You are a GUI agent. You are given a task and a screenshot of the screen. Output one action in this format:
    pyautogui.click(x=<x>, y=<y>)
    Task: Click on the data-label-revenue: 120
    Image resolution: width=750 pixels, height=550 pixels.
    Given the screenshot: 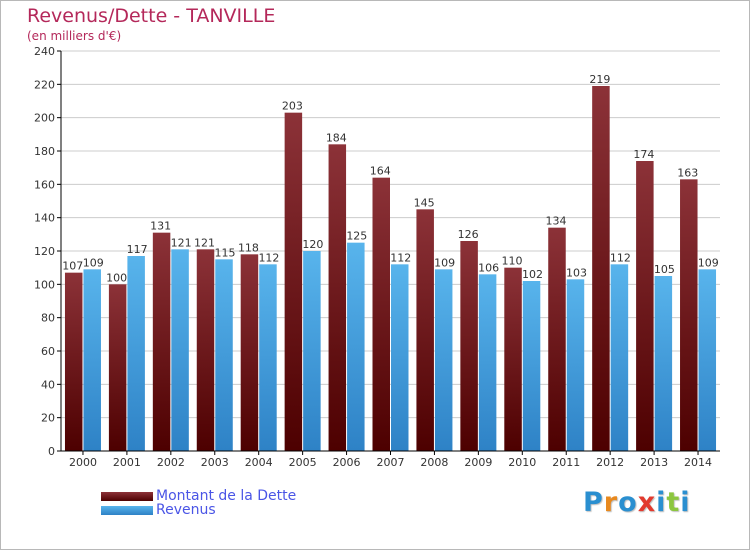 What is the action you would take?
    pyautogui.click(x=312, y=244)
    